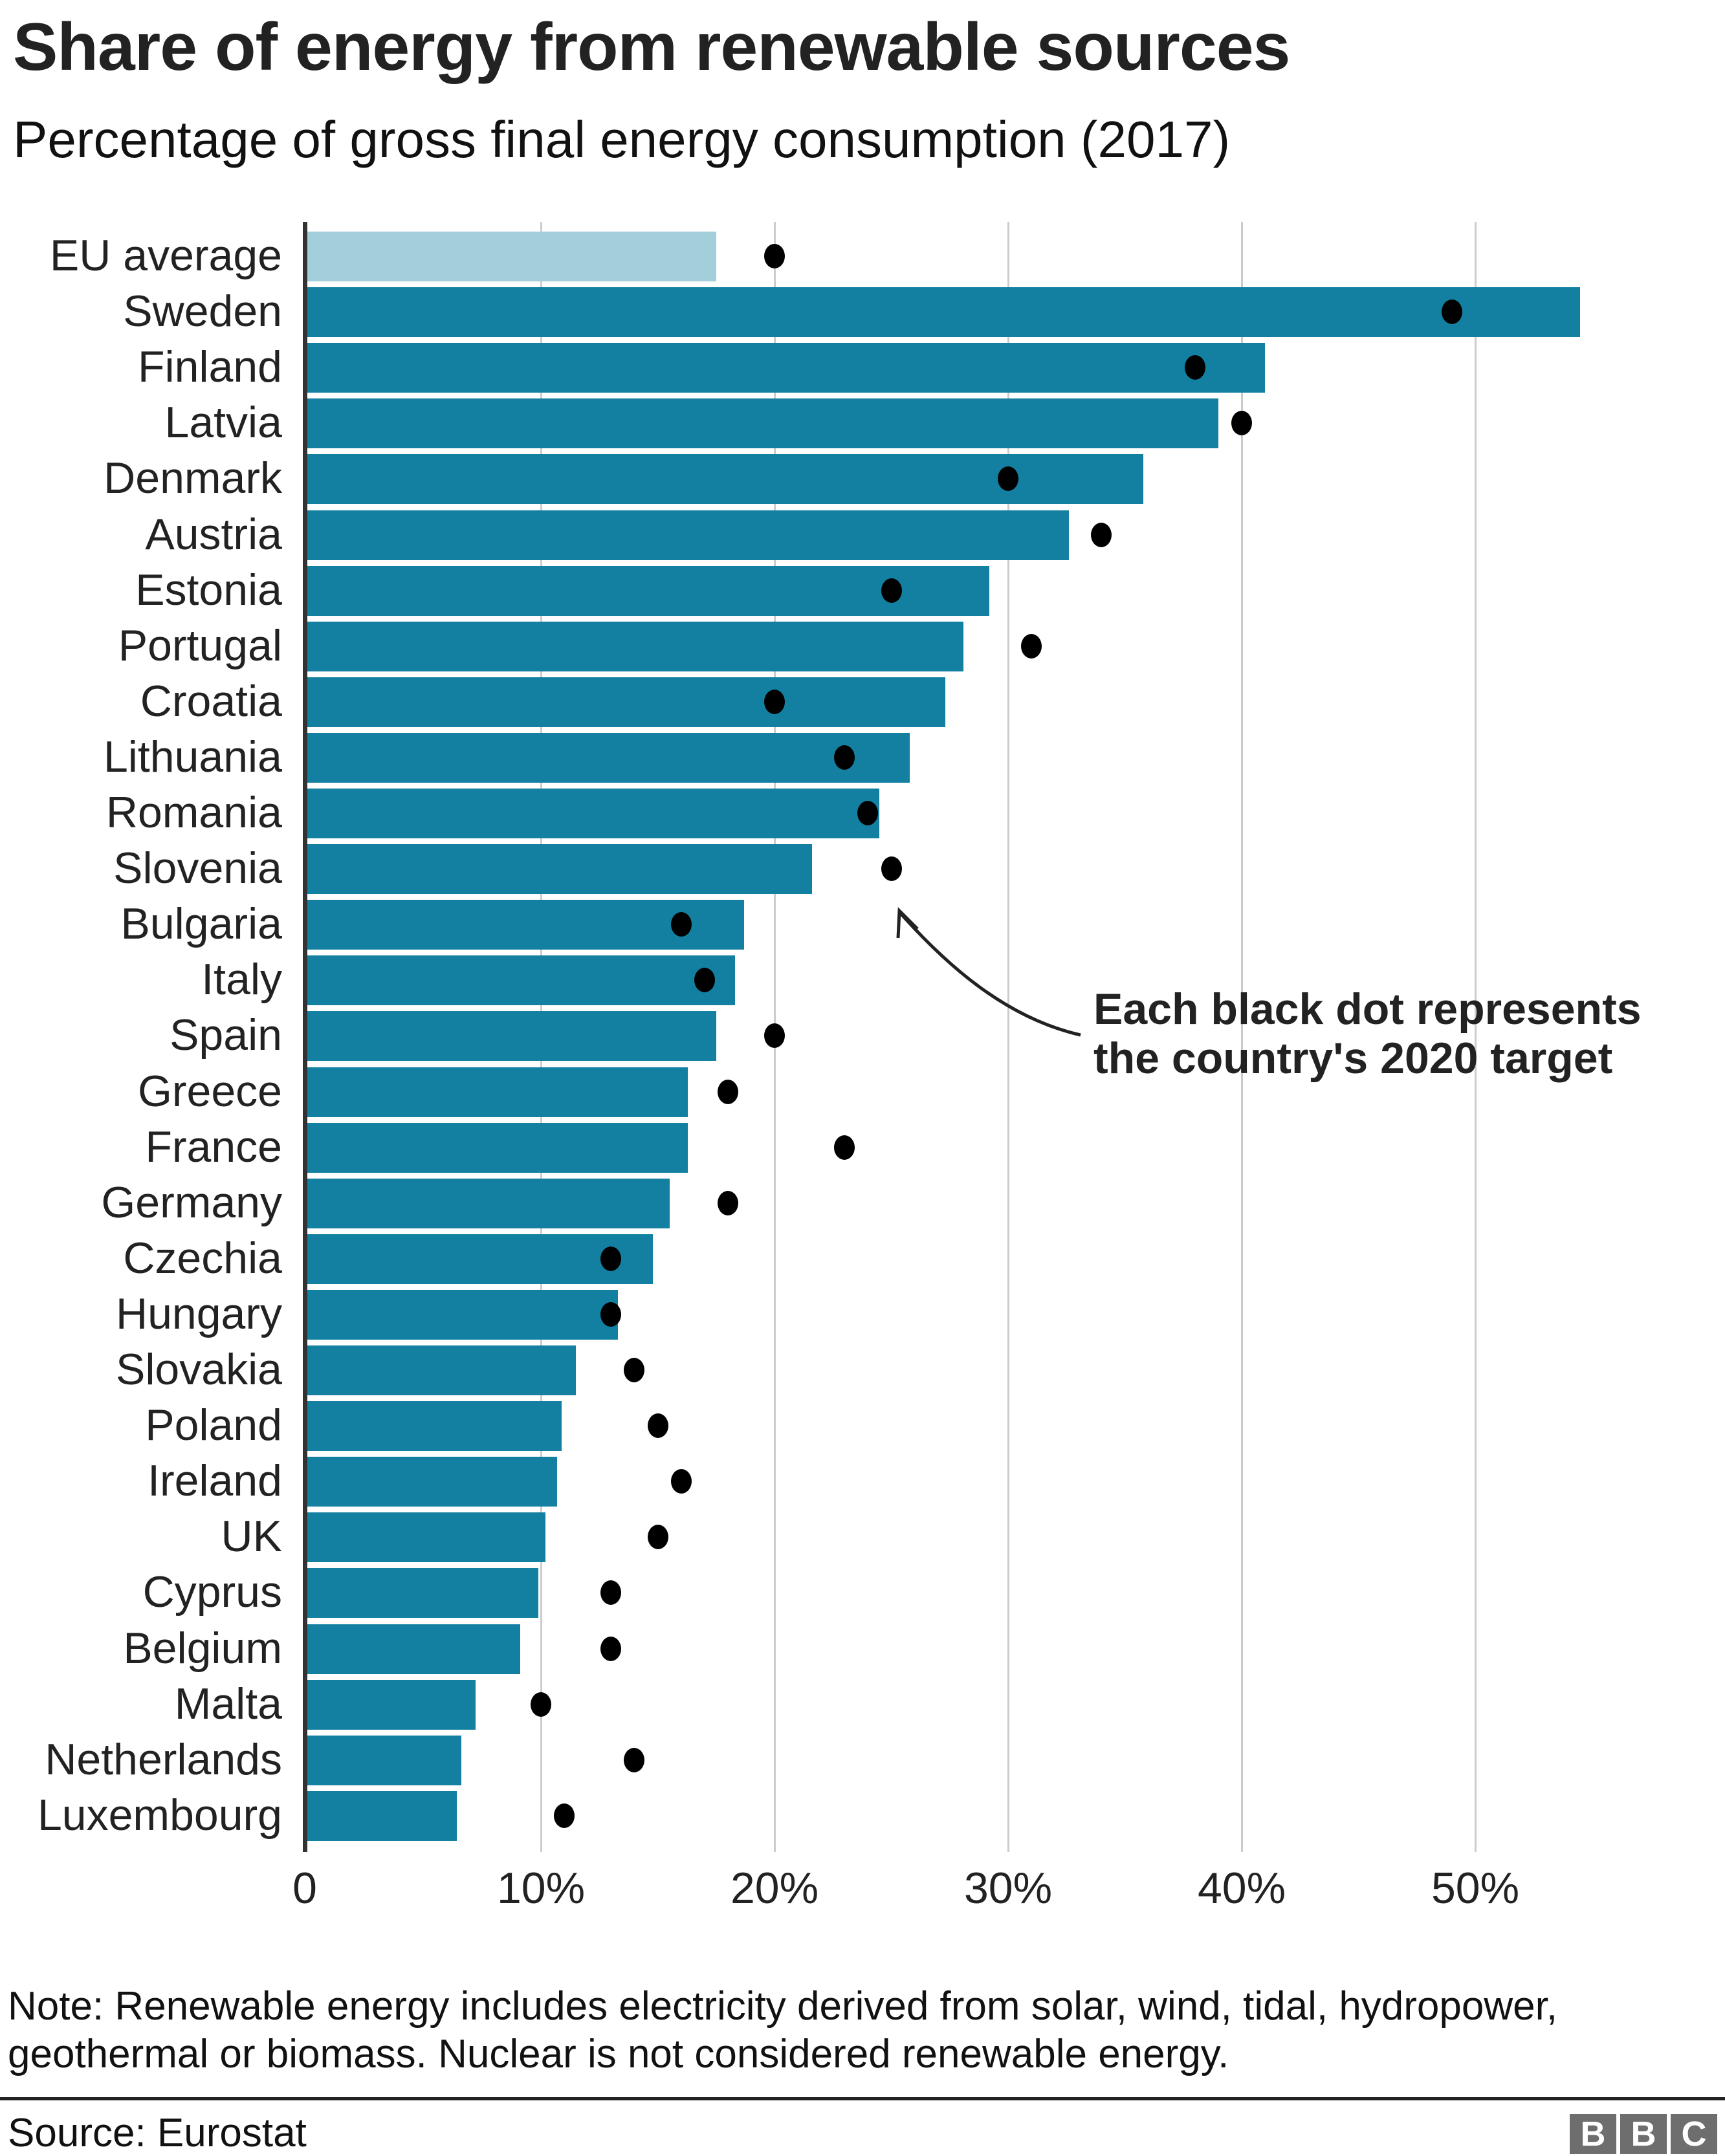  I want to click on chart-row: Austria, so click(862, 535).